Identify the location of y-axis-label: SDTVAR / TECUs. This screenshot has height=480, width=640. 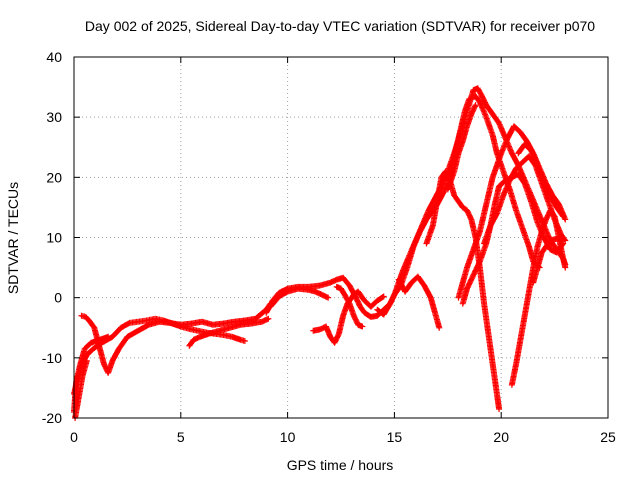
(13, 238).